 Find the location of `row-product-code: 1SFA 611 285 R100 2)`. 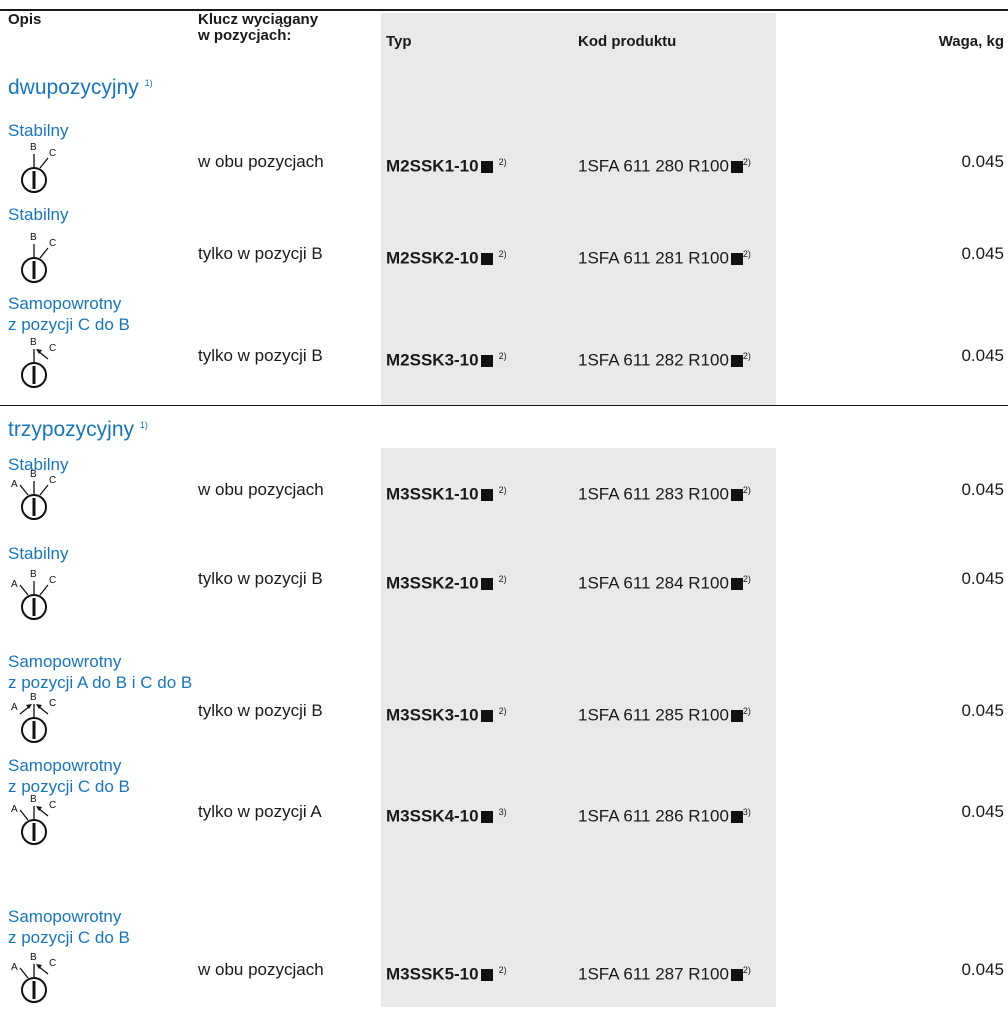

row-product-code: 1SFA 611 285 R100 2) is located at coordinates (664, 713).